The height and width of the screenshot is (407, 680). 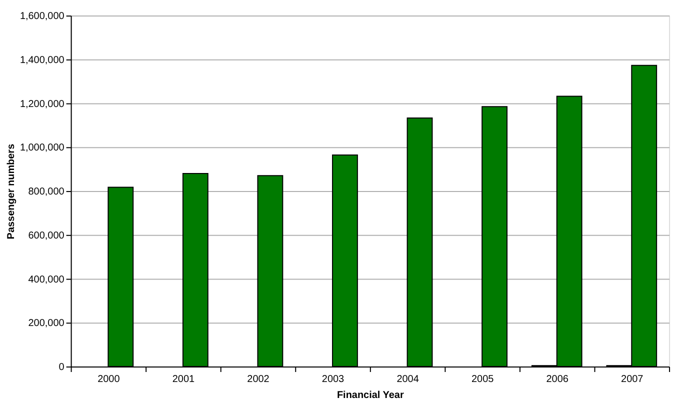 I want to click on x-tick-label: 2002, so click(x=258, y=379).